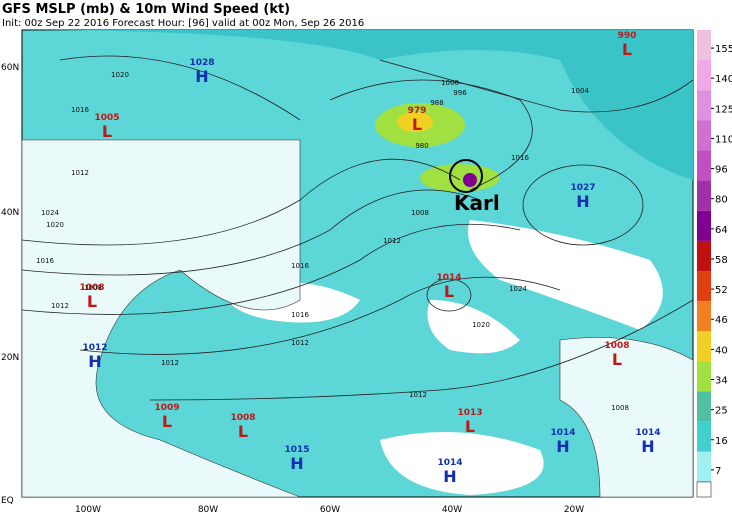 The image size is (732, 521). What do you see at coordinates (721, 350) in the screenshot?
I see `colorbar-label: 40` at bounding box center [721, 350].